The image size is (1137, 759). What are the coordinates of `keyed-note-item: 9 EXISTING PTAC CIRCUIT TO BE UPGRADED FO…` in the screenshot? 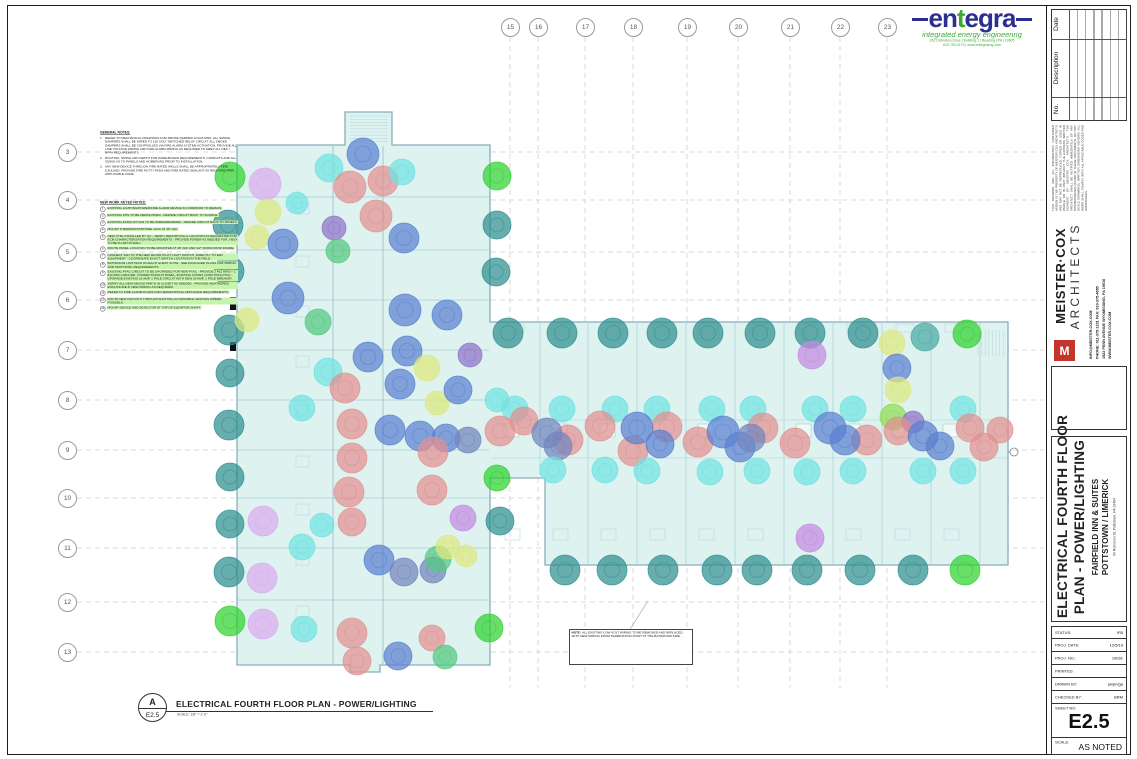 It's located at (169, 275).